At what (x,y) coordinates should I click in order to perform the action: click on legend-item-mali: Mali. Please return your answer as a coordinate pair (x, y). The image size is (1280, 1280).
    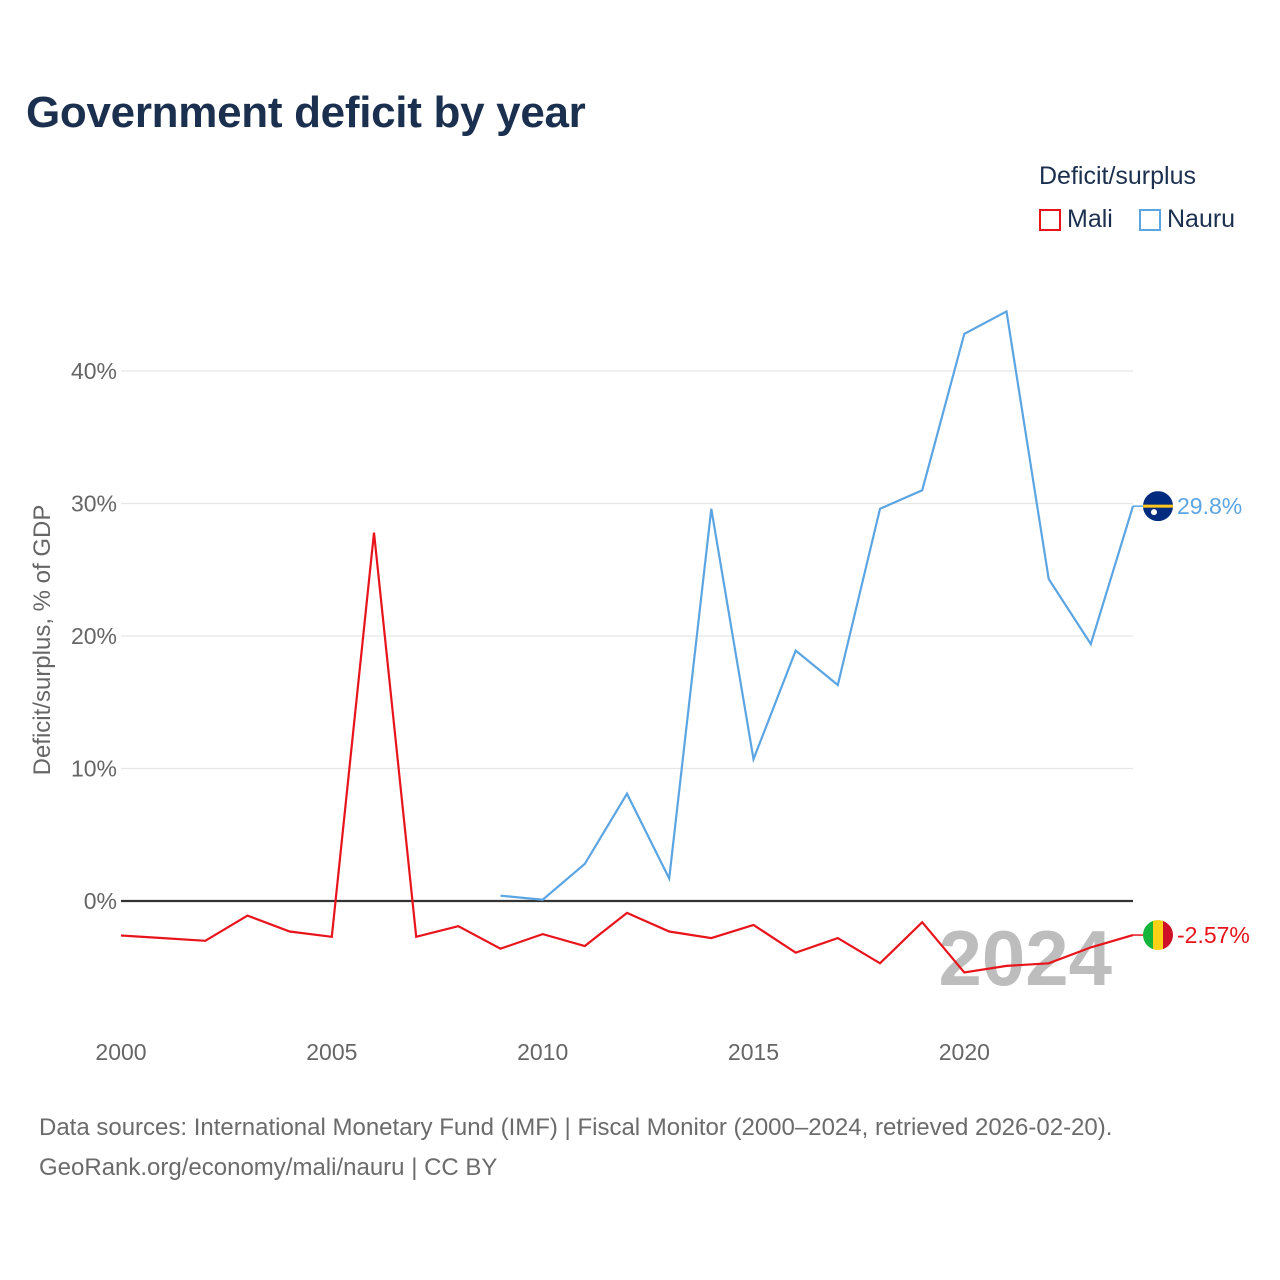
    Looking at the image, I should click on (1076, 219).